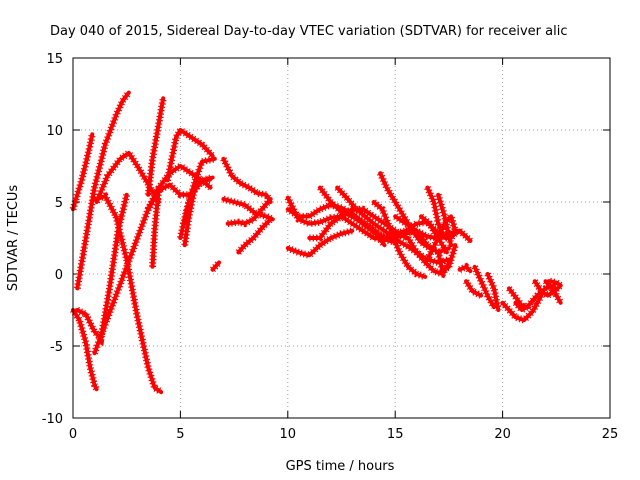 The height and width of the screenshot is (480, 640). What do you see at coordinates (610, 434) in the screenshot?
I see `x-tick-label: 25` at bounding box center [610, 434].